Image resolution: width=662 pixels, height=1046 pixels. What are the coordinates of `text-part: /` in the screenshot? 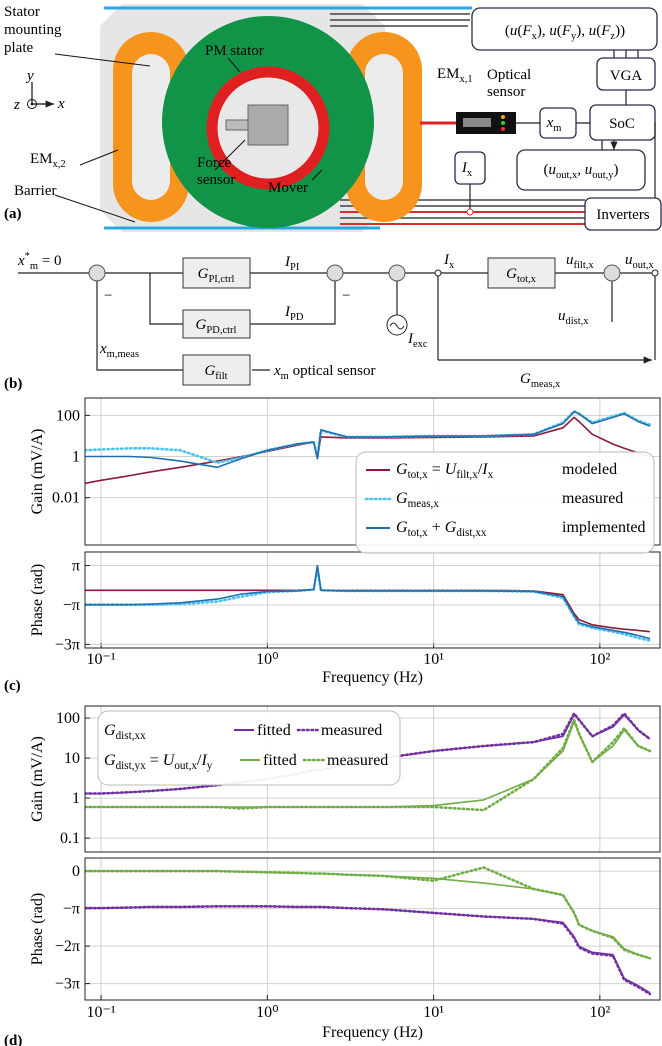 It's located at (480, 469).